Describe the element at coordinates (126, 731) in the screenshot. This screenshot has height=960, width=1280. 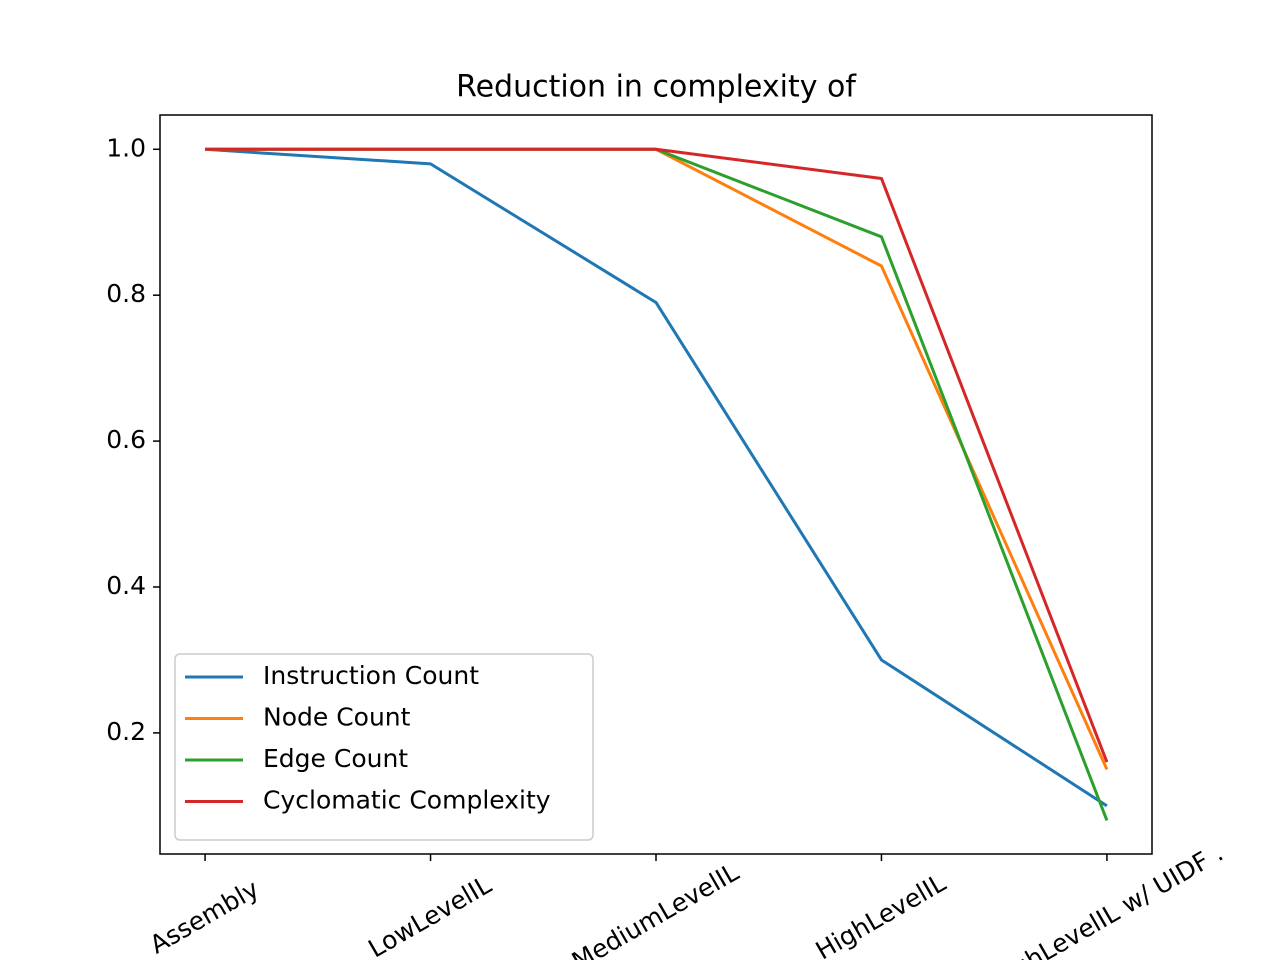
I see `y-tick-label: 0.2` at that location.